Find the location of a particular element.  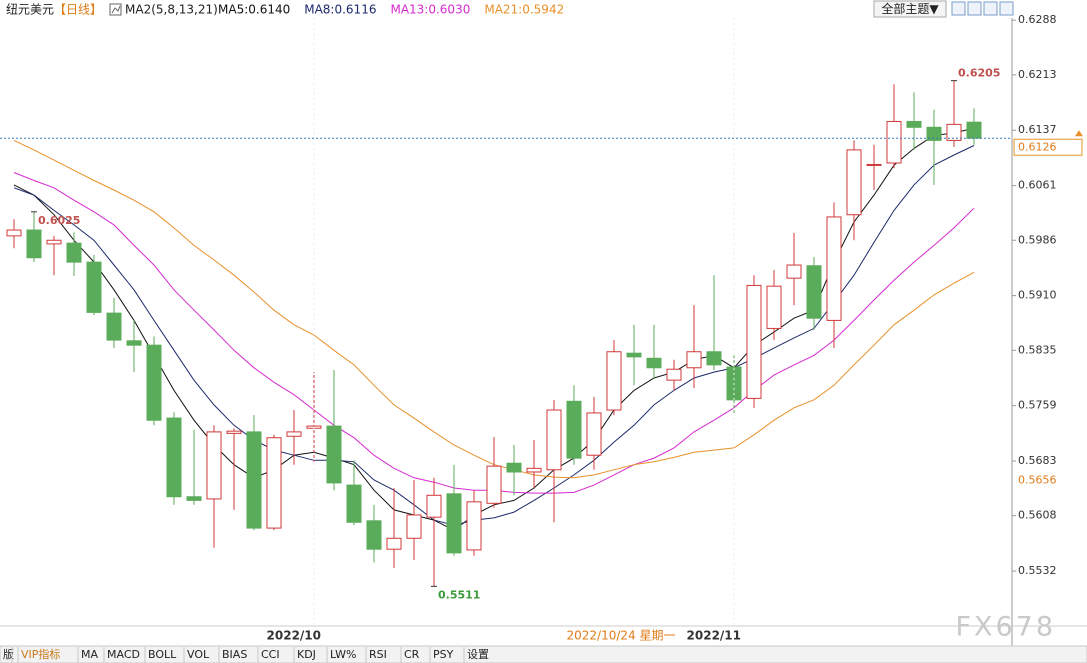

indicator-icon-line is located at coordinates (116, 9).